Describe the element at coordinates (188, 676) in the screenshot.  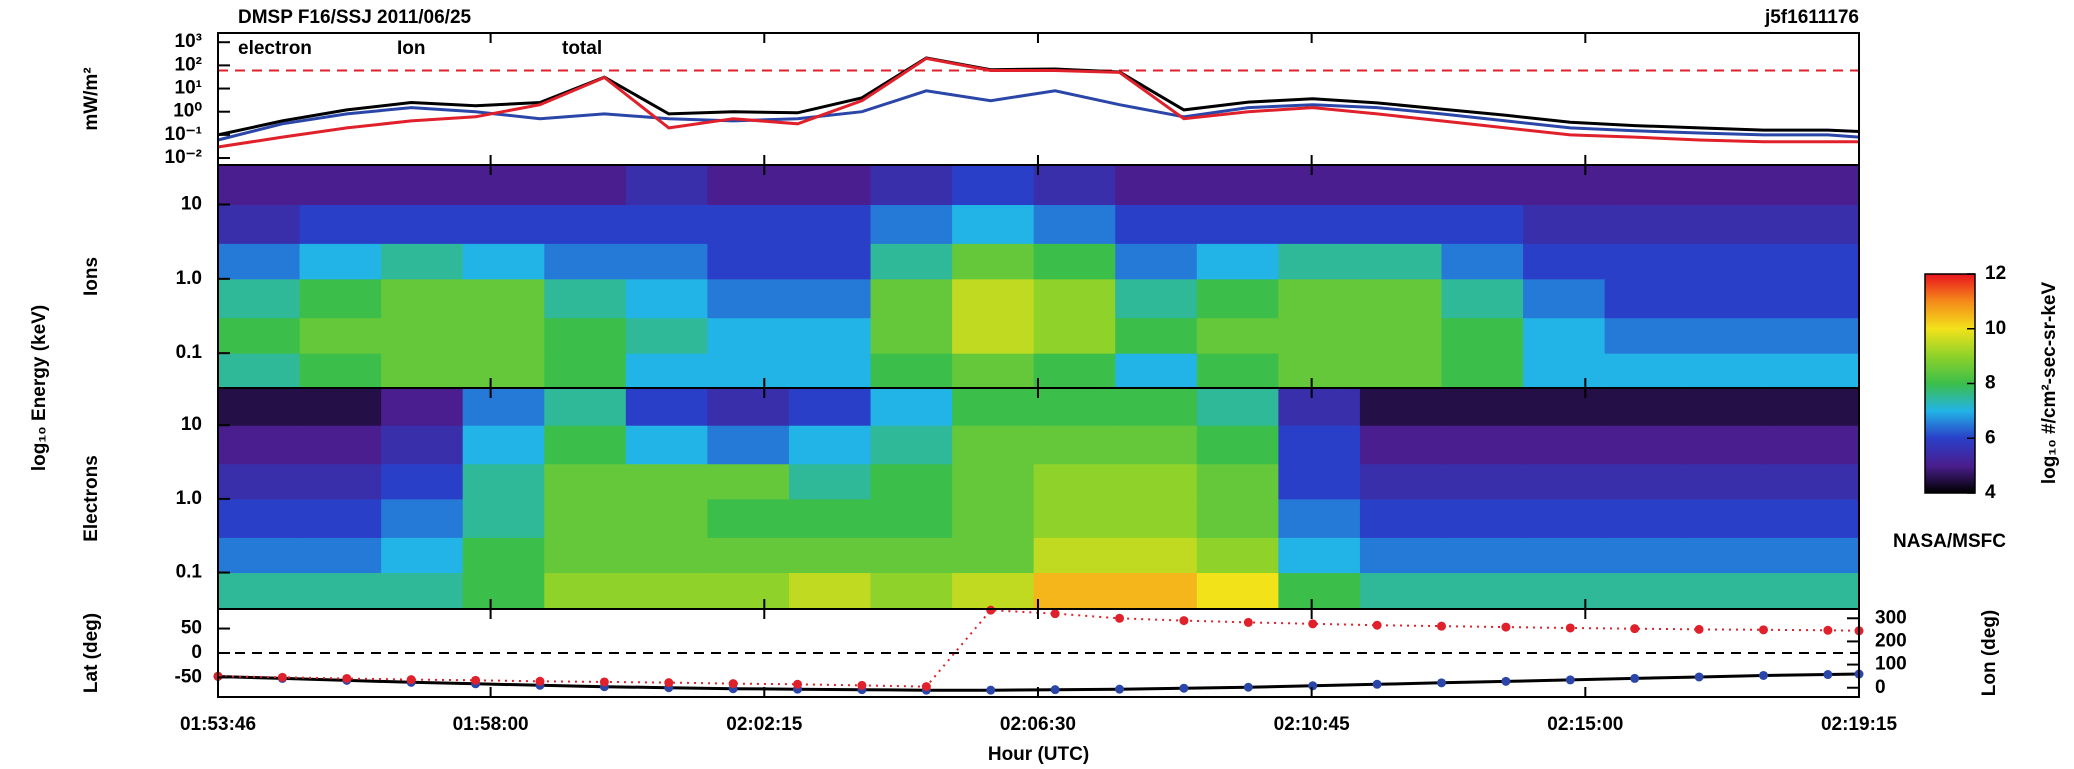
I see `y-tick-label: -50` at that location.